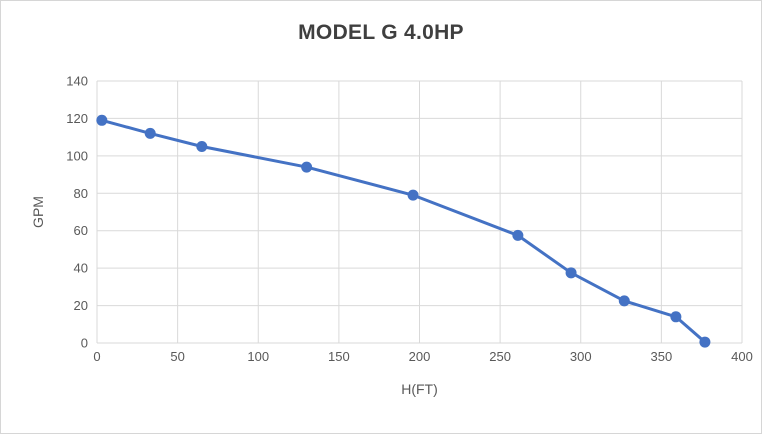 This screenshot has height=434, width=762. Describe the element at coordinates (84, 343) in the screenshot. I see `y-tick-label: 0` at that location.